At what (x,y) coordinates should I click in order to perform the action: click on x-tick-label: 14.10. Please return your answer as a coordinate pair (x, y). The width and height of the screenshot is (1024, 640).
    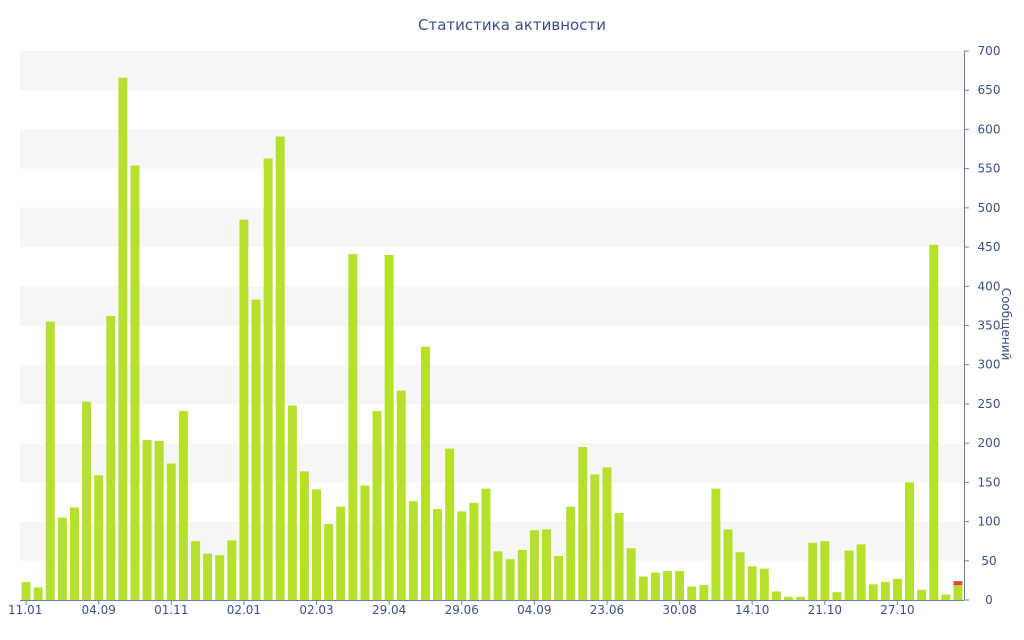
    Looking at the image, I should click on (752, 610).